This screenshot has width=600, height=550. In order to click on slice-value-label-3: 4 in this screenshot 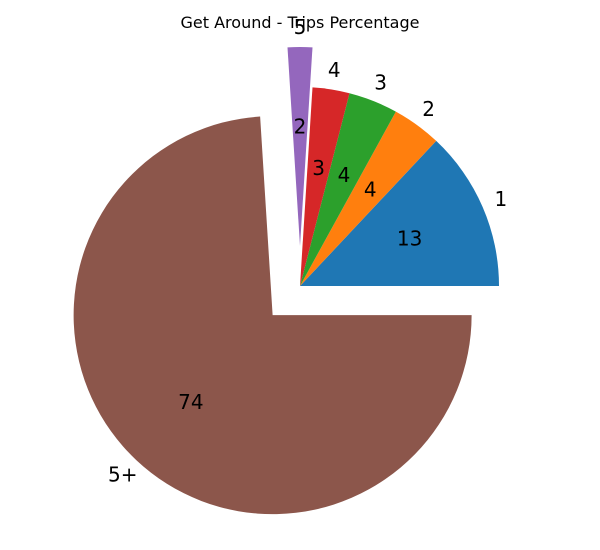, I will do `click(344, 175)`.